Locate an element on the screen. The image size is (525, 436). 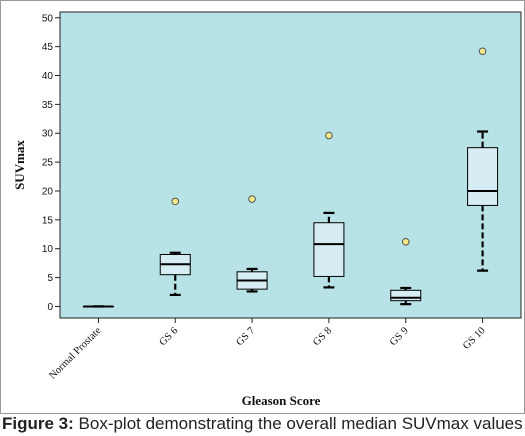
y-tick-label: 25 is located at coordinates (48, 163).